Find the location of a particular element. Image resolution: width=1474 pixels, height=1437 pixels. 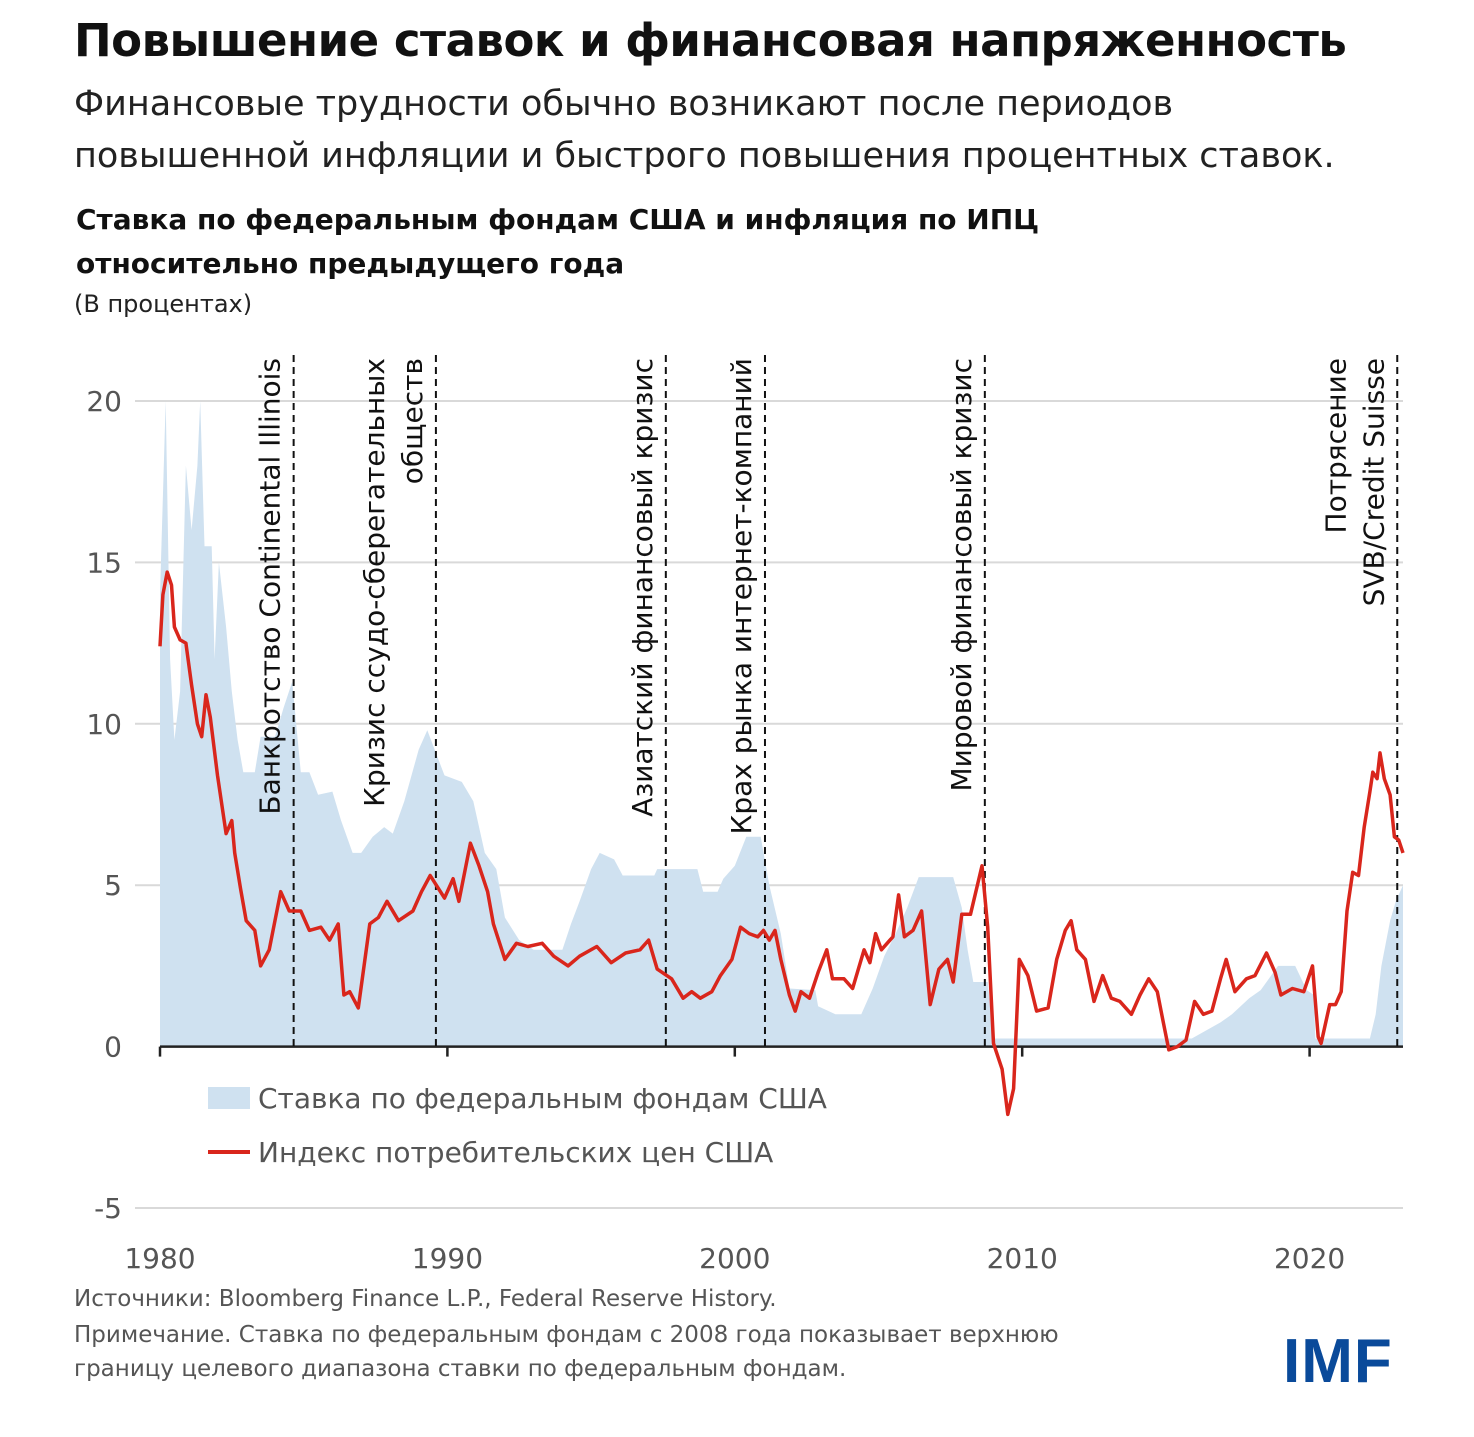

event-label: Потрясение is located at coordinates (1335, 445).